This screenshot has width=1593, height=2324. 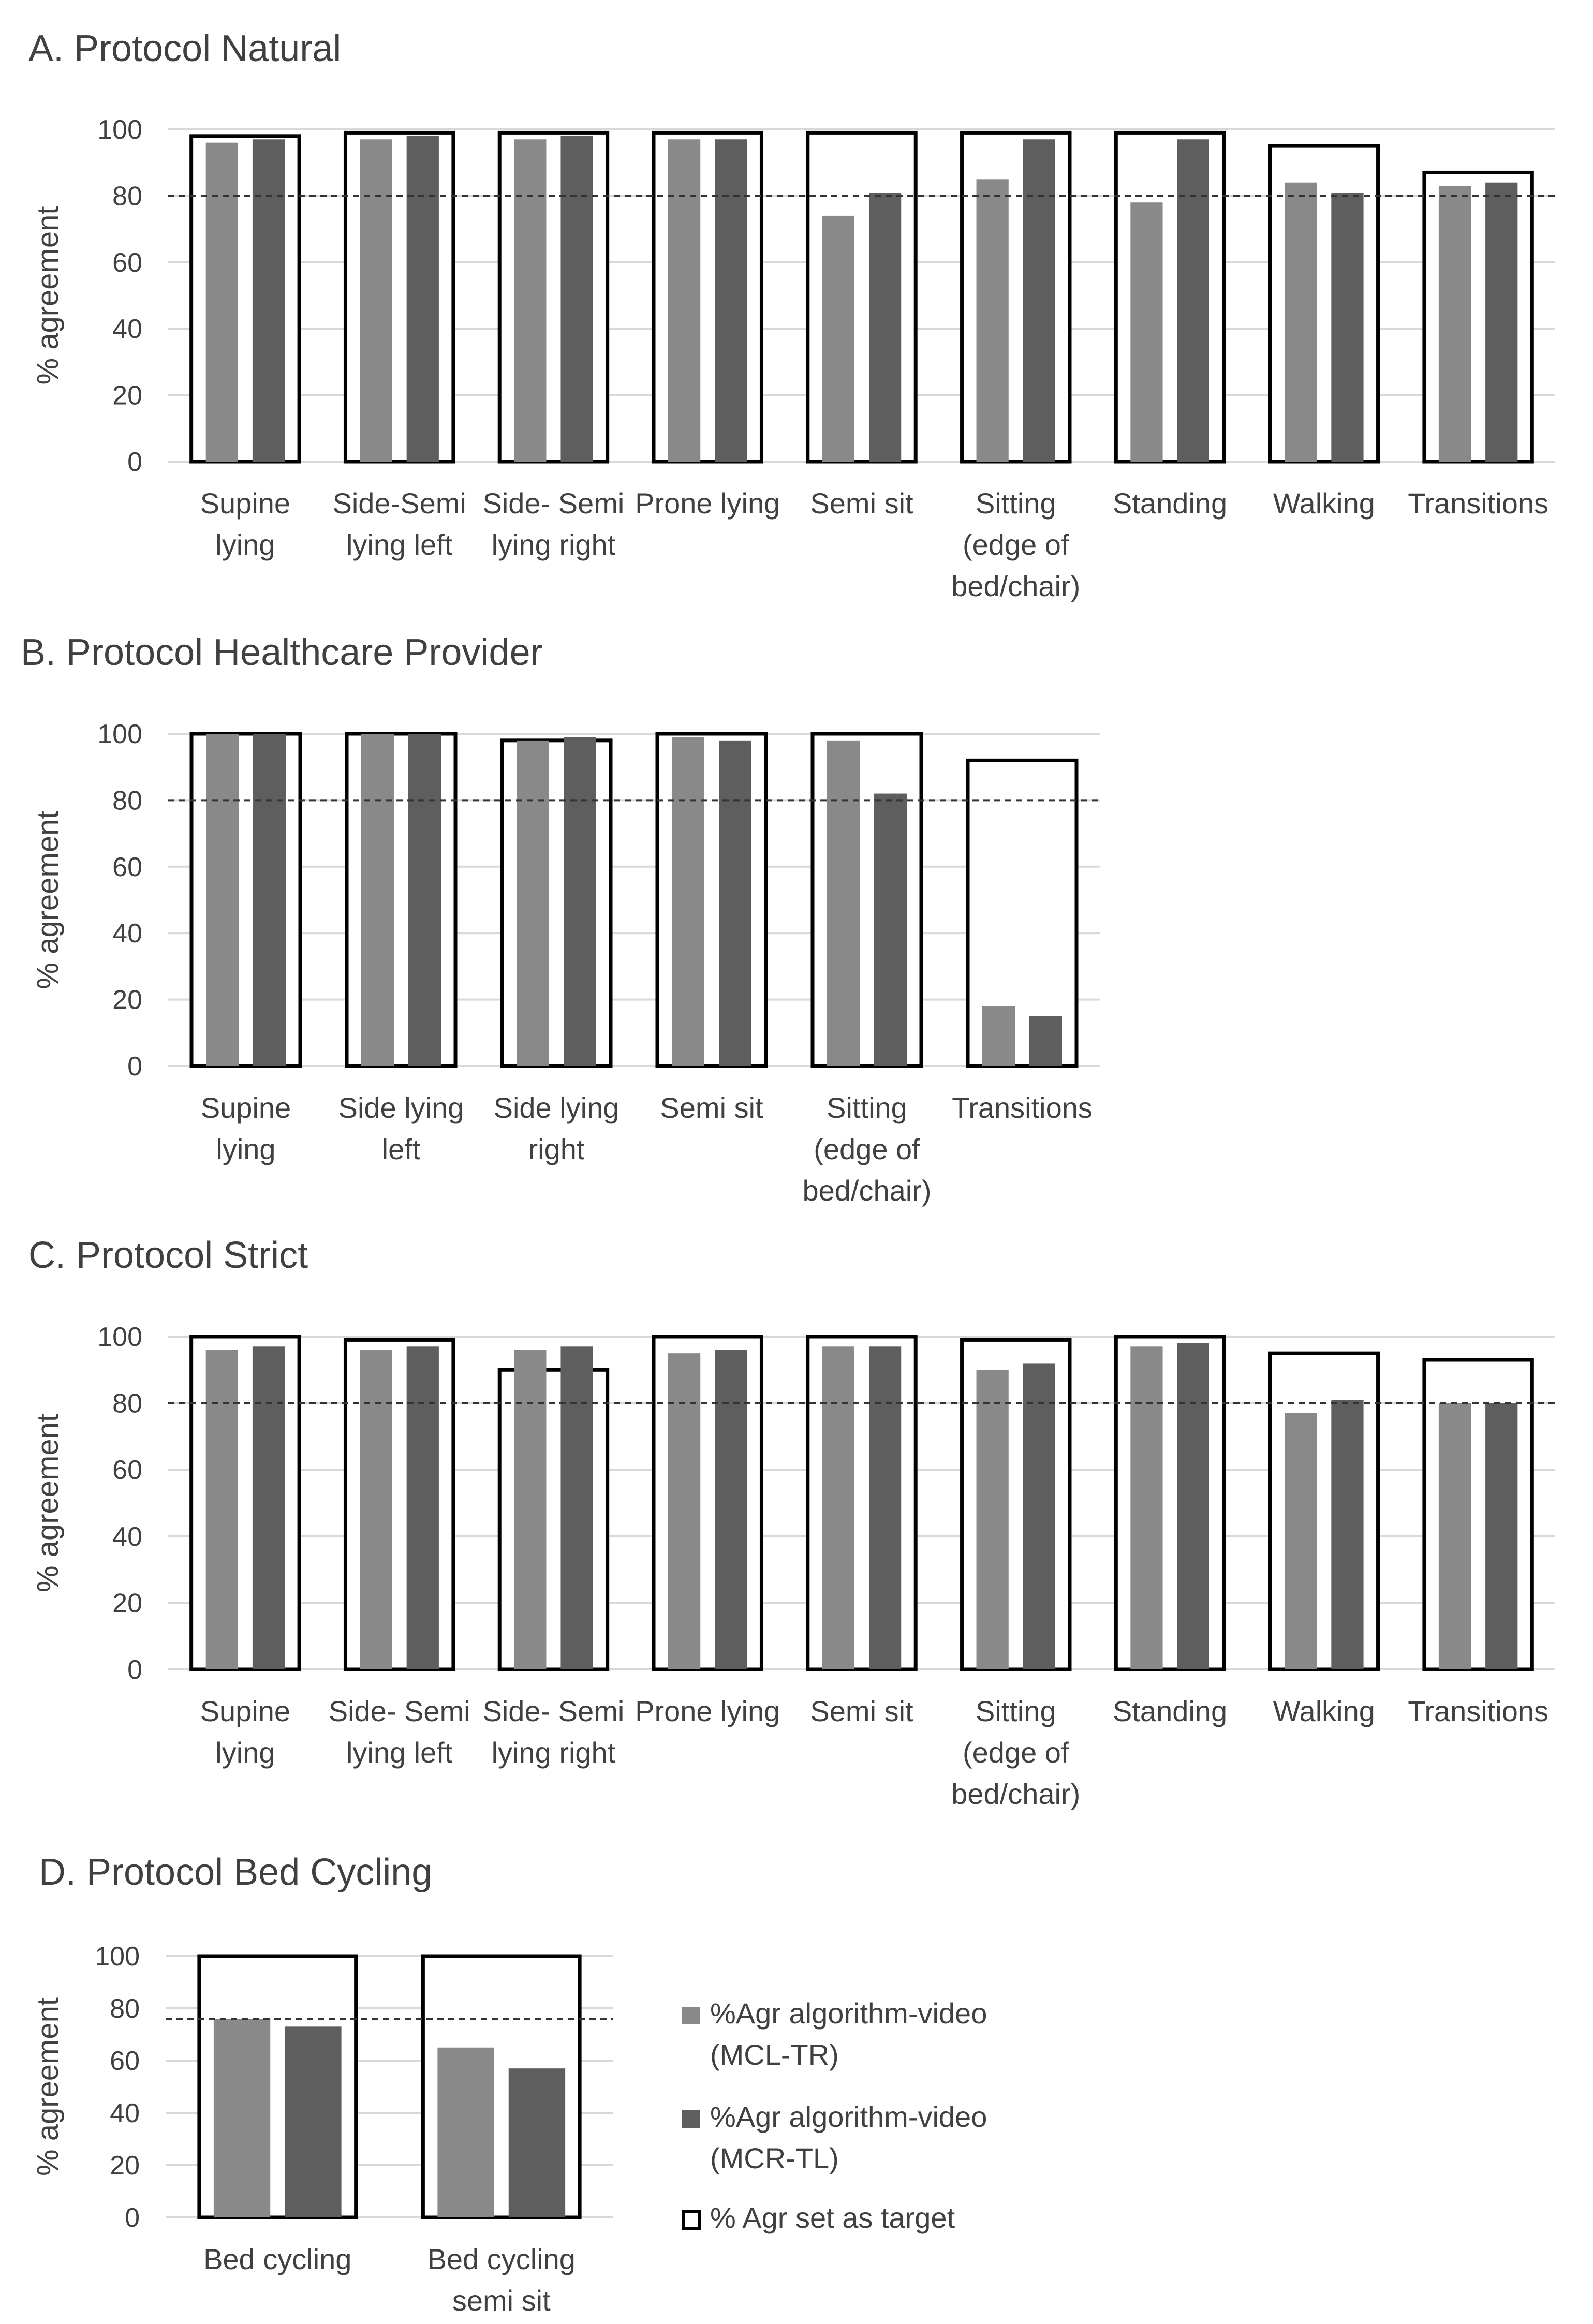 What do you see at coordinates (1039, 300) in the screenshot?
I see `bar-mcr-tl-sitting-edge-of-bed-chair` at bounding box center [1039, 300].